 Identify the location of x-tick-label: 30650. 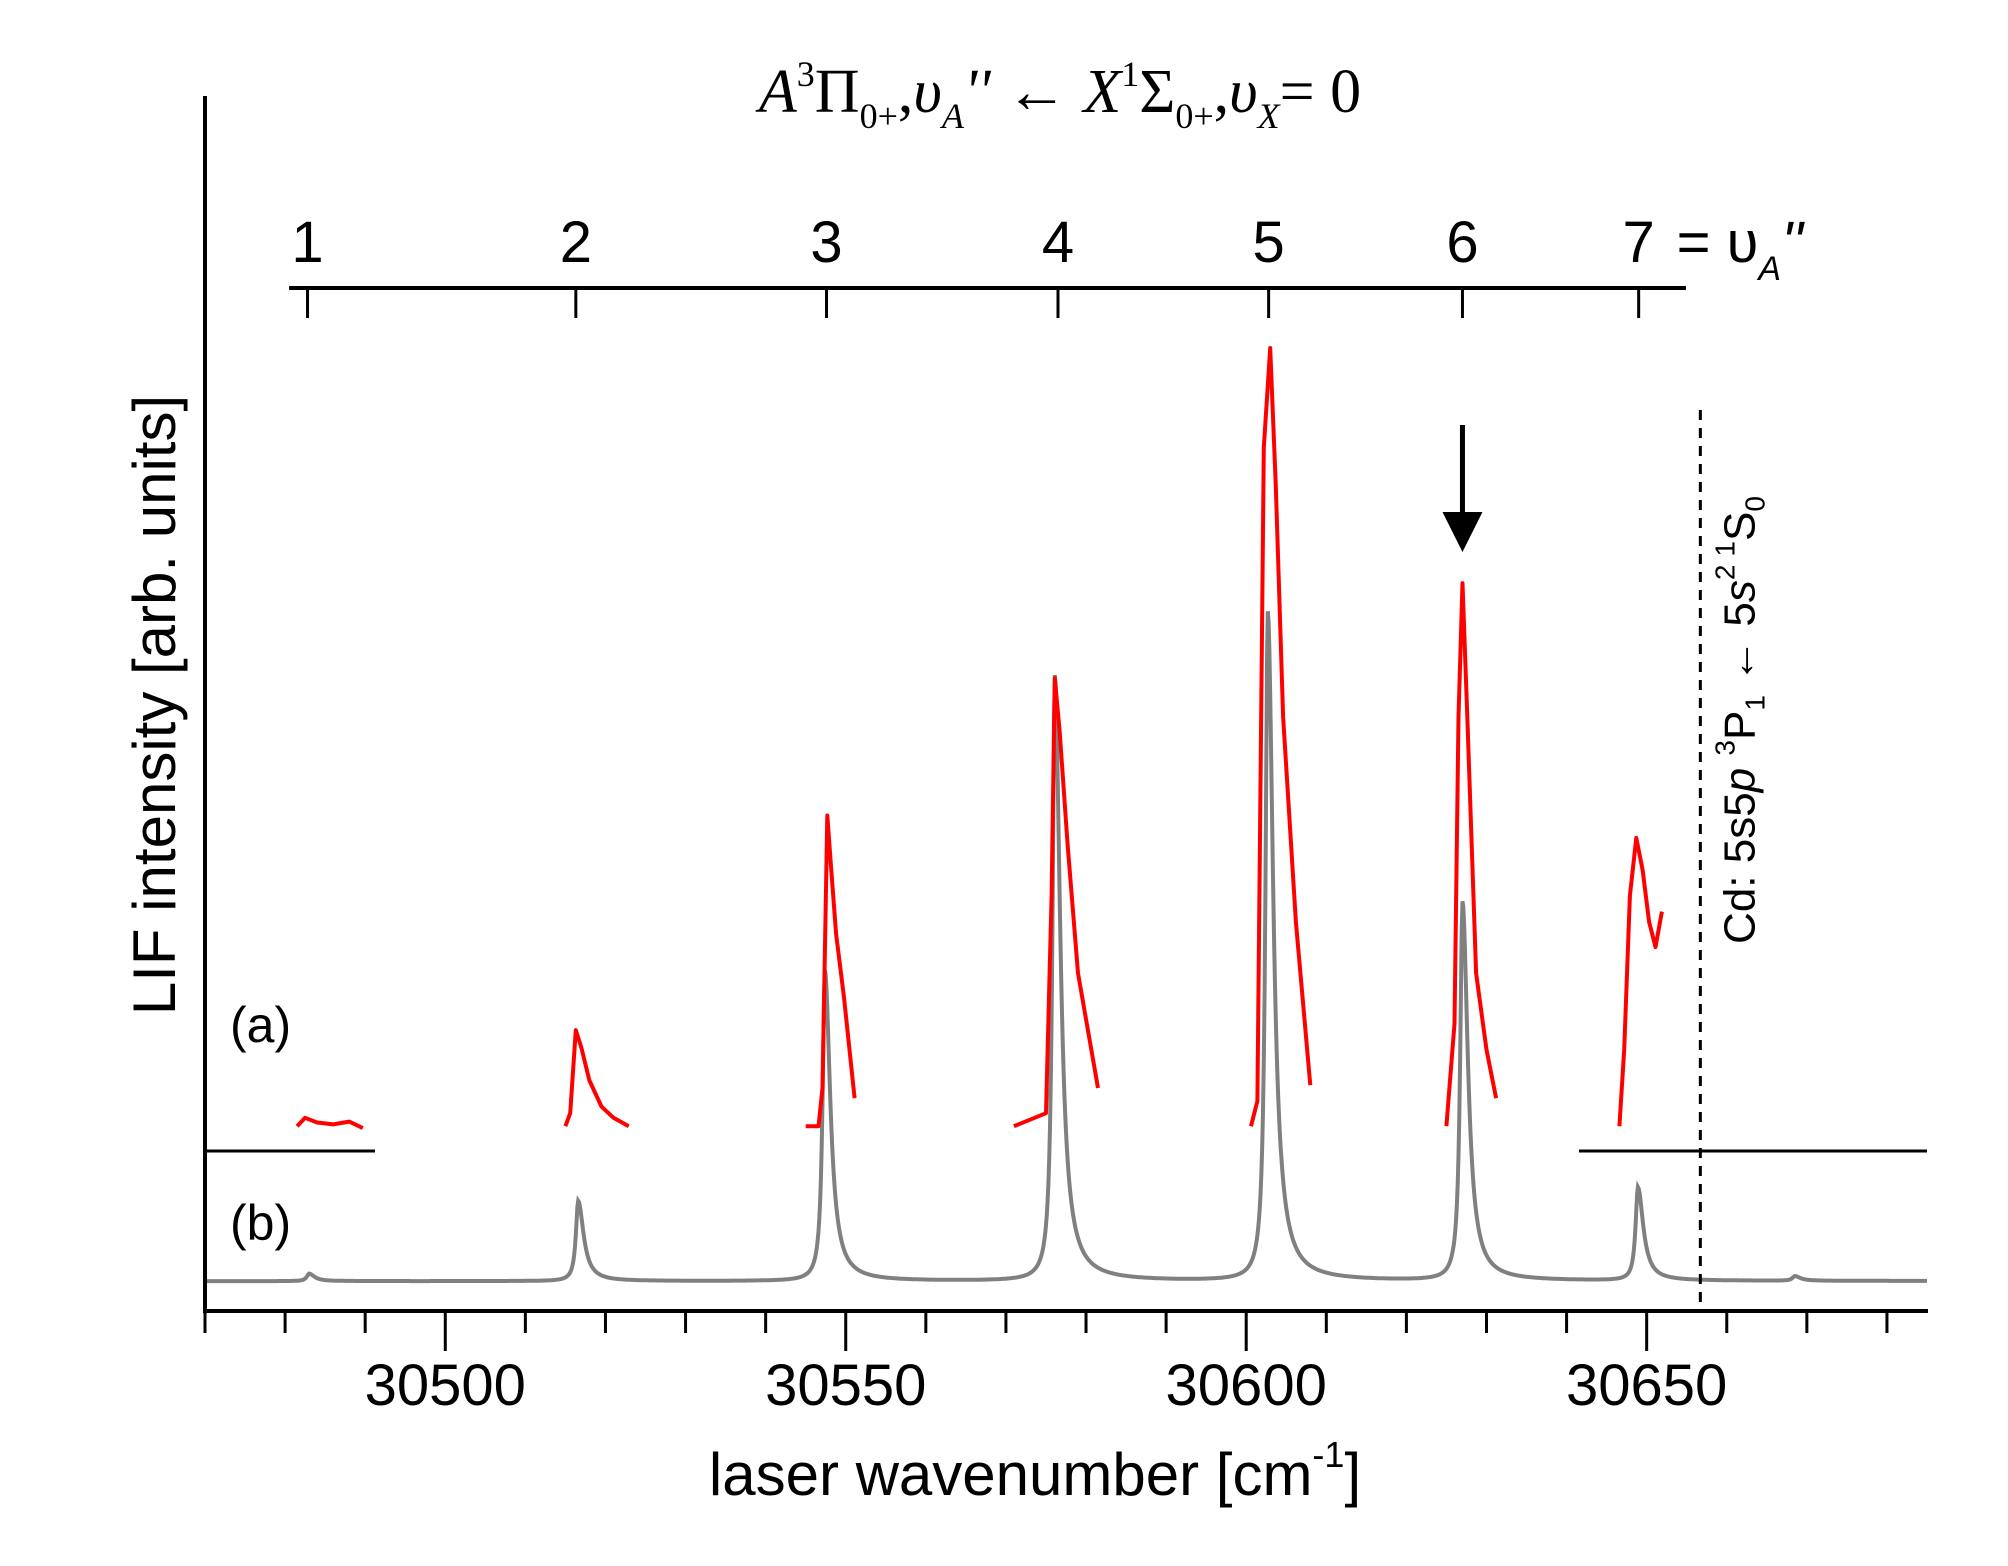
(1646, 1385).